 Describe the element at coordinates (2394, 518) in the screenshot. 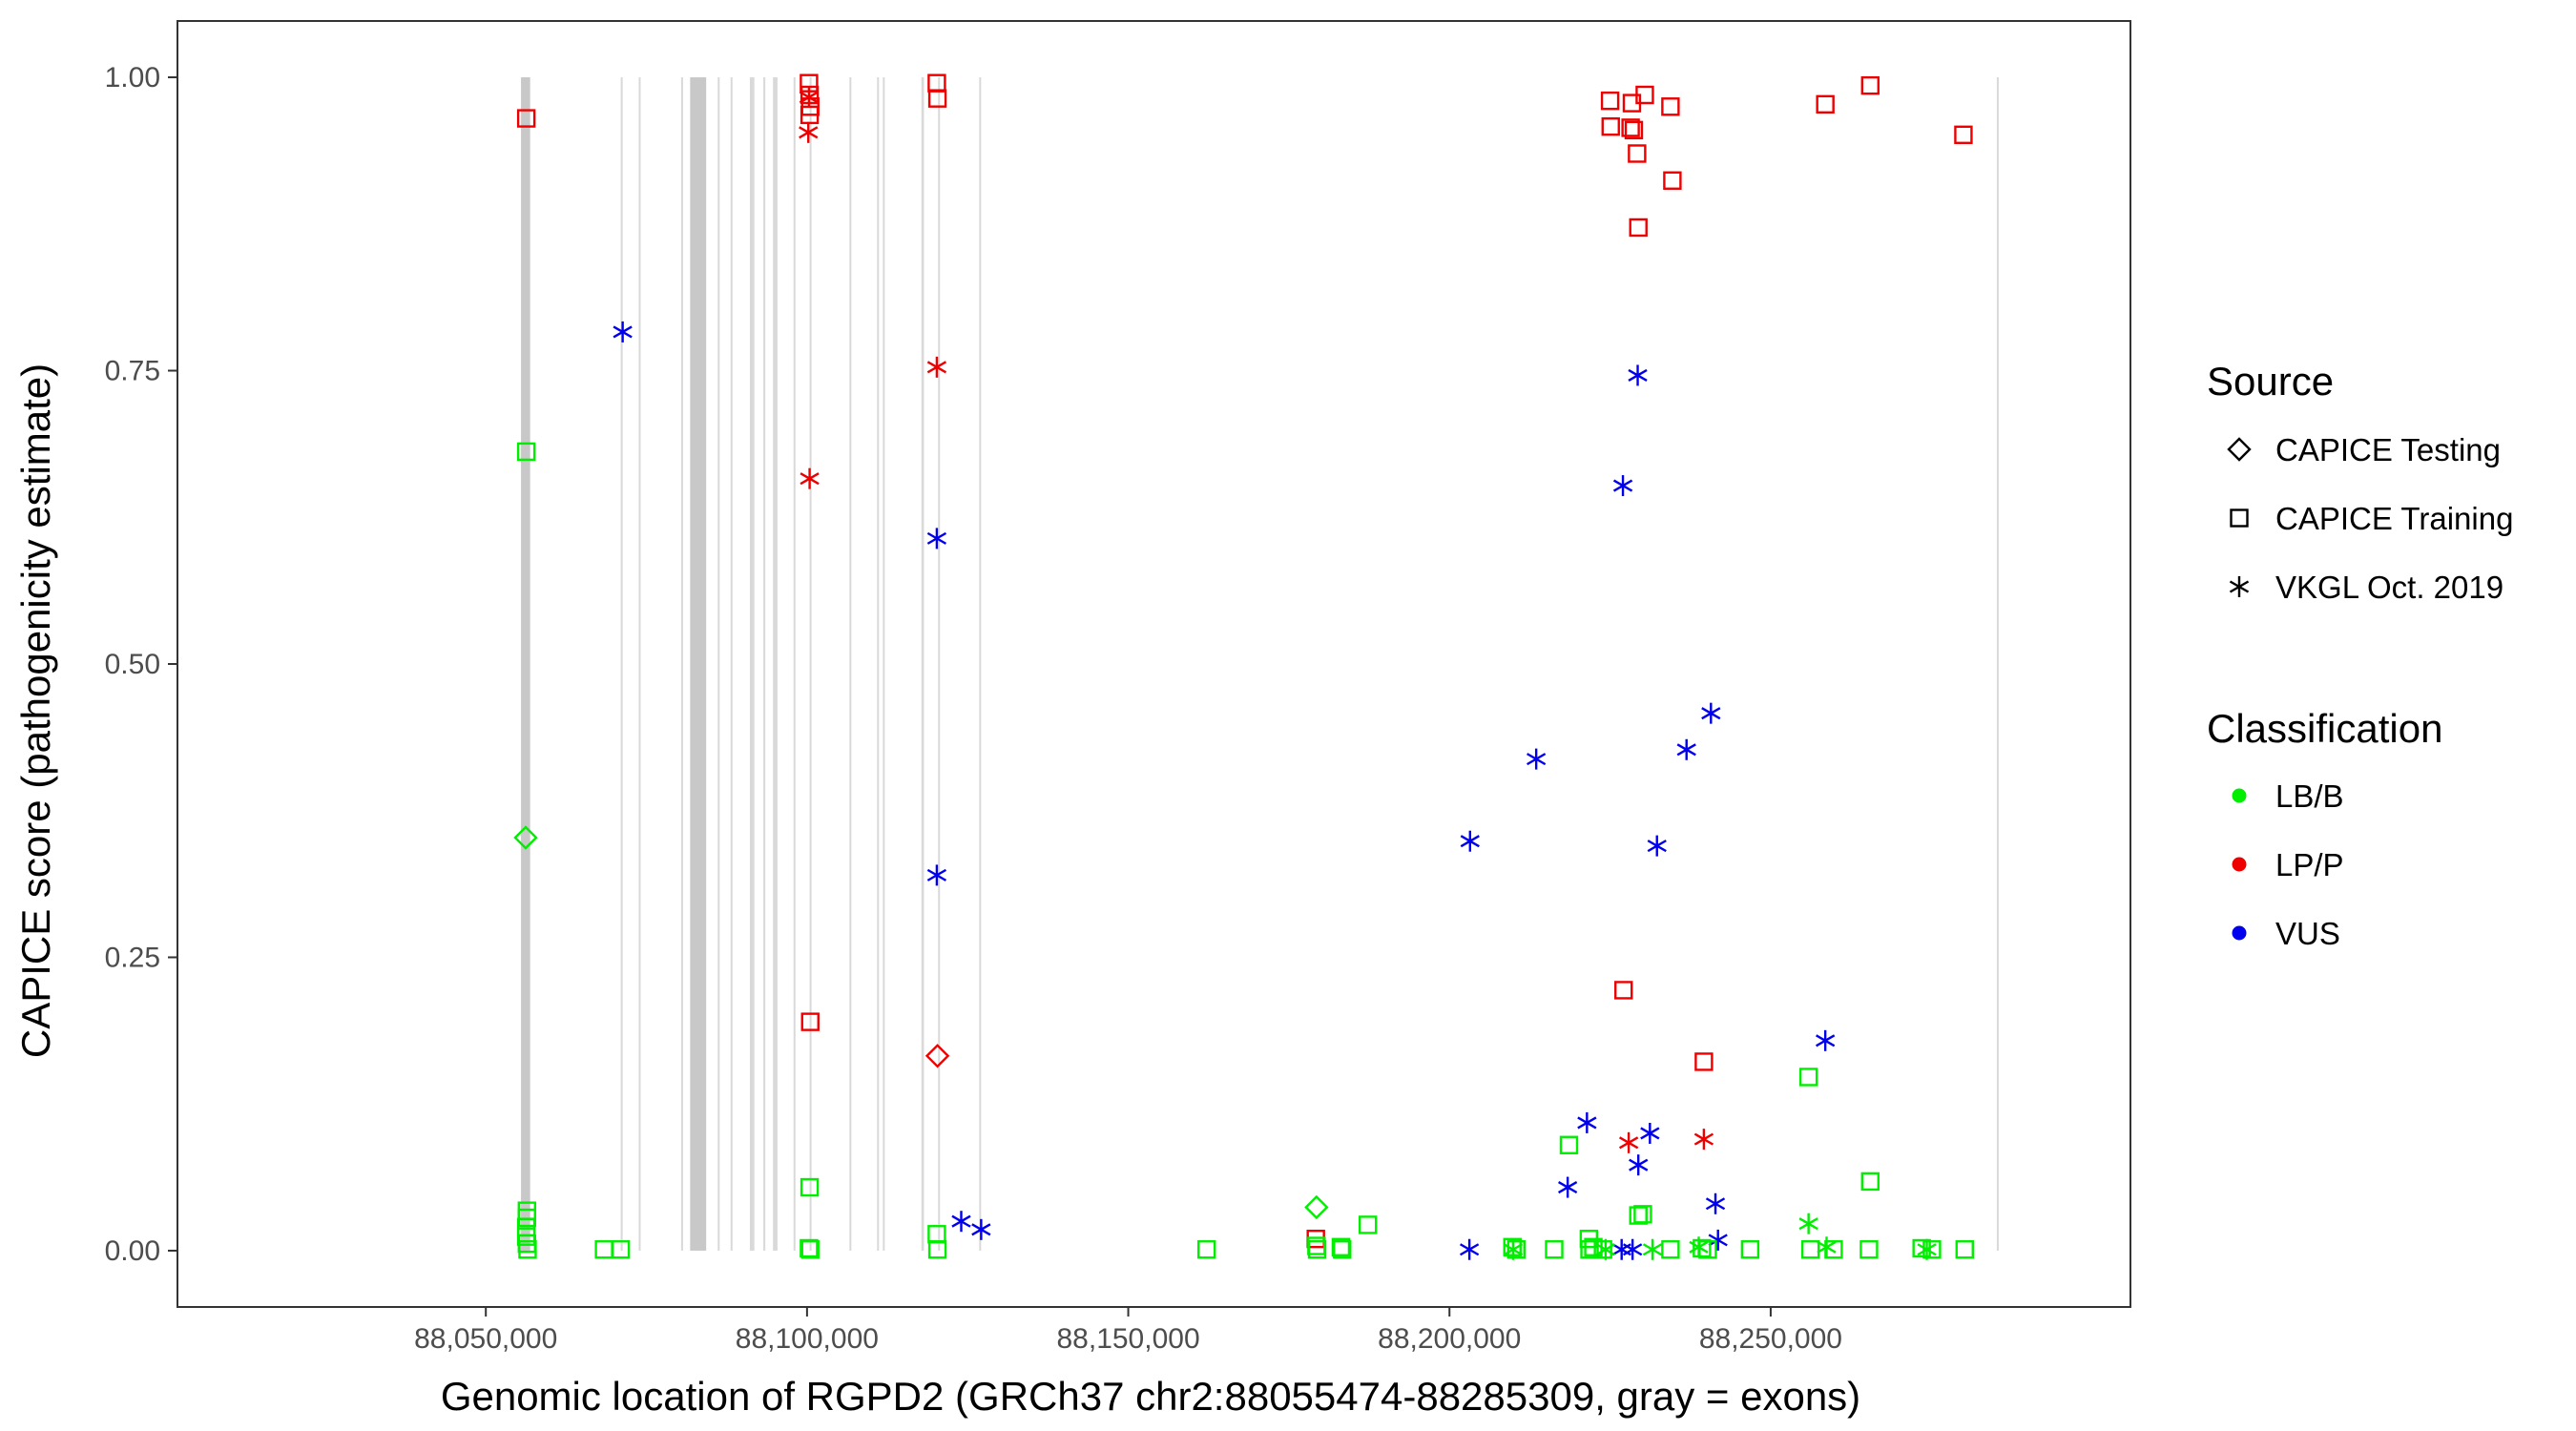

I see `legend-source-training-label: CAPICE Training` at that location.